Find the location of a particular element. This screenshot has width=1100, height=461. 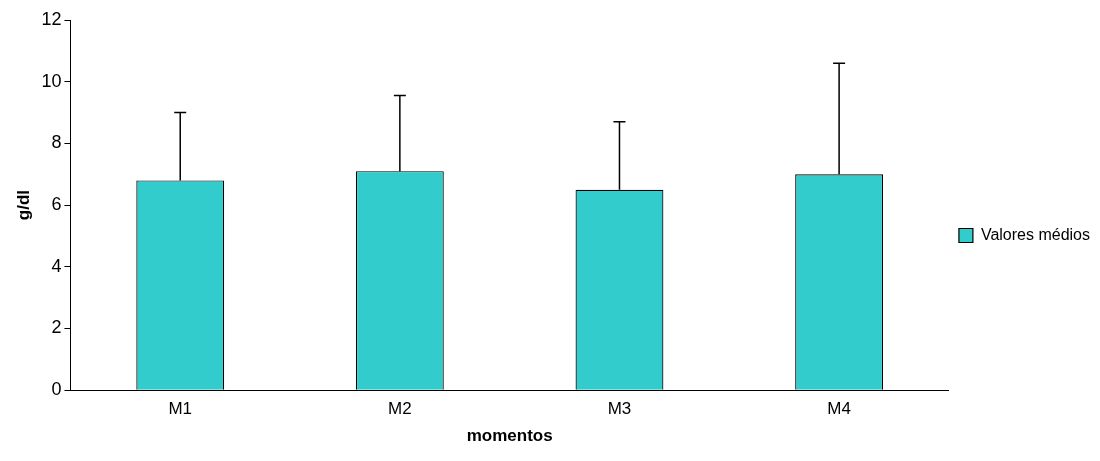

x-tick-label: M1 is located at coordinates (180, 409).